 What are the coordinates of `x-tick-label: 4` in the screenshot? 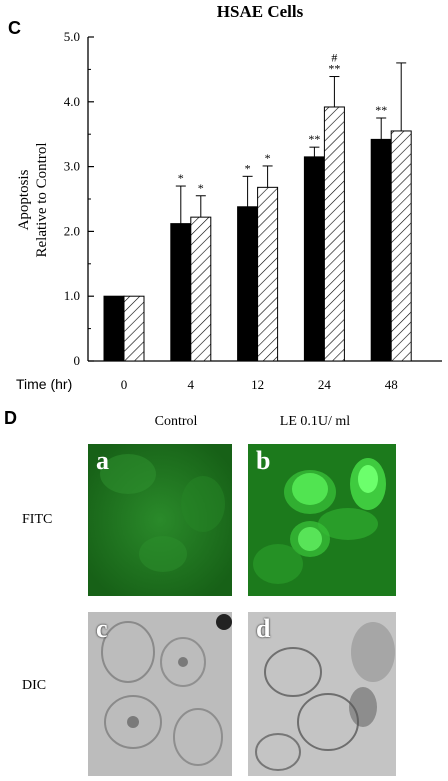 It's located at (191, 384).